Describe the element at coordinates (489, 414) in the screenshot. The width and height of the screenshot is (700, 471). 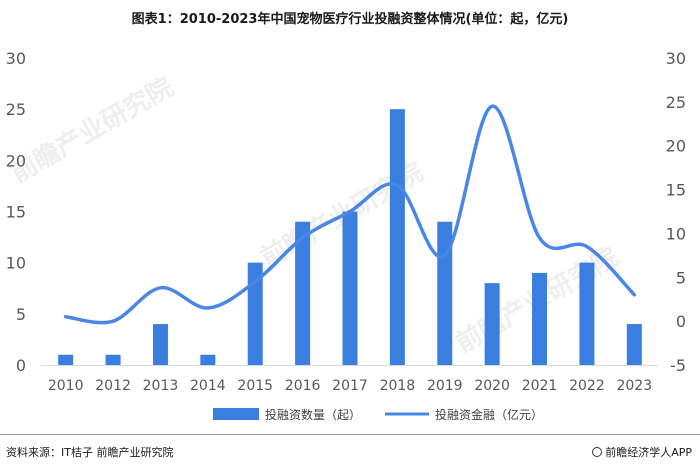
I see `legend-line-label: 投融资金融（亿元）` at that location.